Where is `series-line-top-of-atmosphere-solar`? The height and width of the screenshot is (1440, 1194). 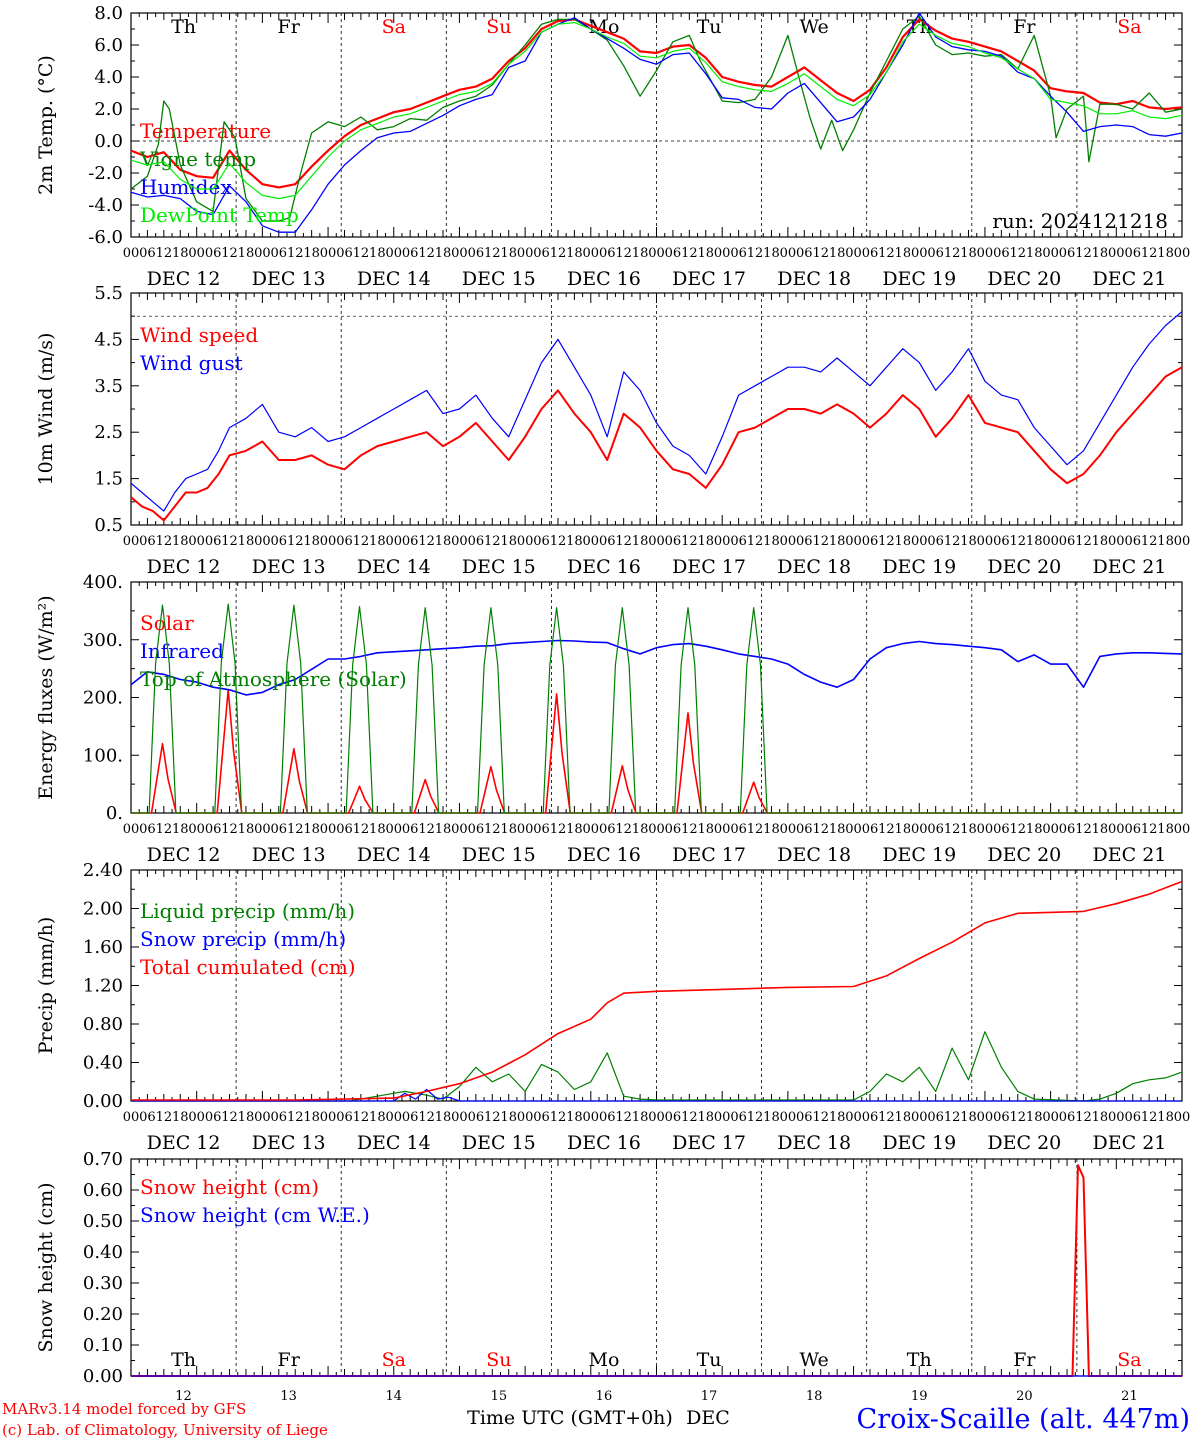
series-line-top-of-atmosphere-solar is located at coordinates (656, 708).